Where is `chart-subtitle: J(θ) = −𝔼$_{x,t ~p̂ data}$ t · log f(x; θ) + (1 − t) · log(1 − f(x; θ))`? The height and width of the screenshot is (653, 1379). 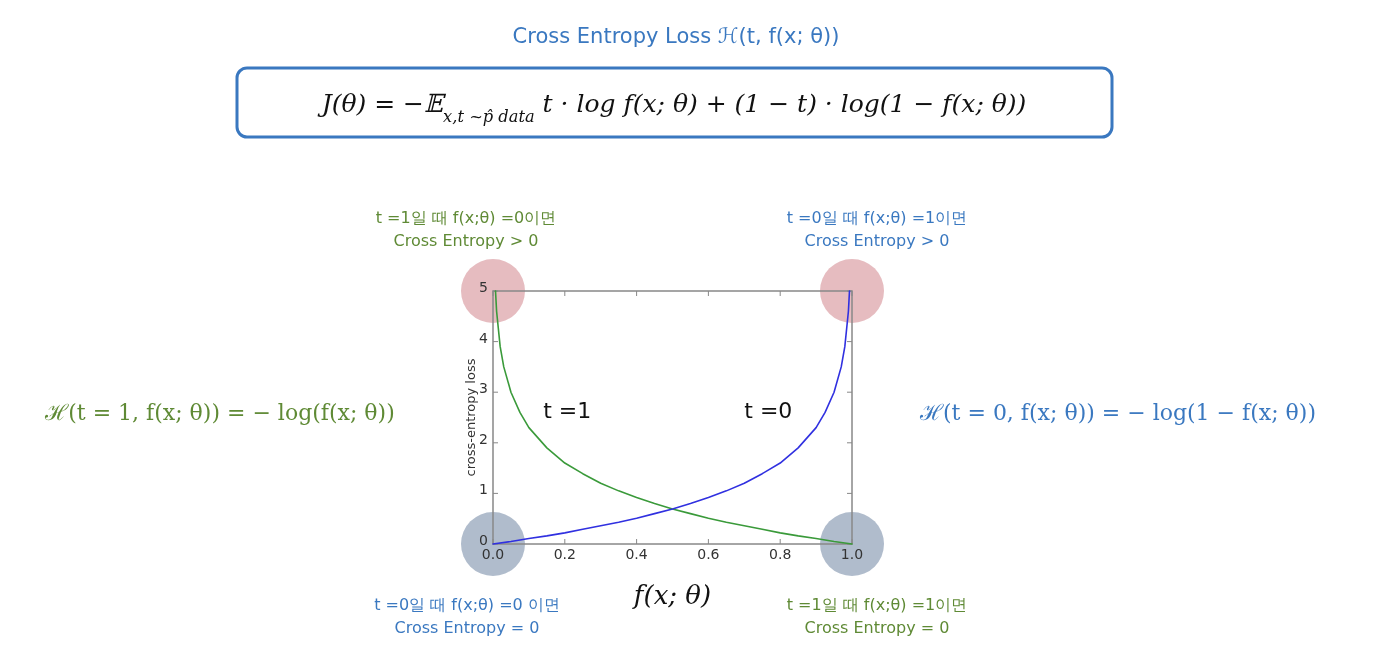
chart-subtitle: J(θ) = −𝔼$_{x,t ~p̂ data}$ t · log f(x; θ) + (1 − t) · log(1 − f(x; θ)) is located at coordinates (671, 107).